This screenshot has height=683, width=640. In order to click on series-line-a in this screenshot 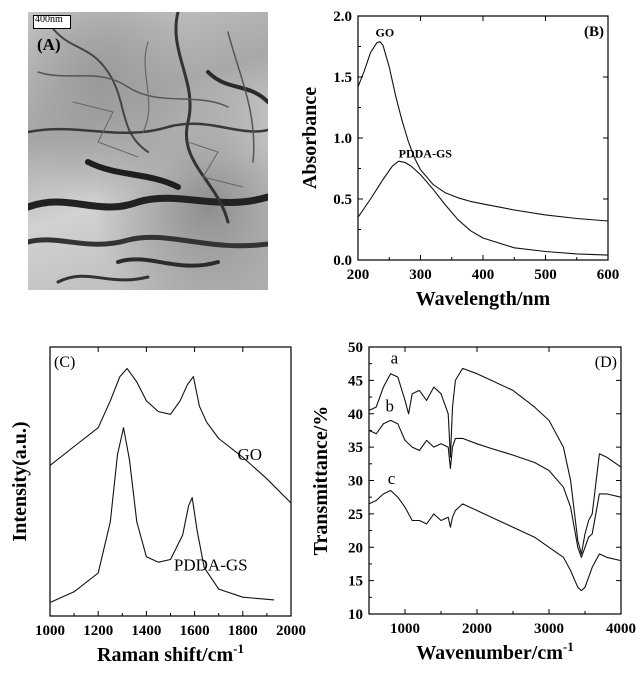, I will do `click(495, 461)`.